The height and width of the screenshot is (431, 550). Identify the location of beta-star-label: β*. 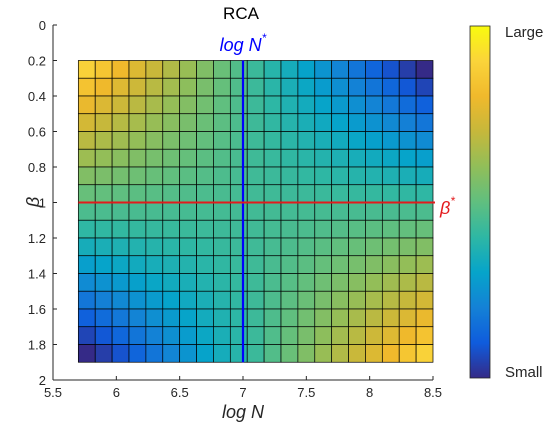
(447, 206).